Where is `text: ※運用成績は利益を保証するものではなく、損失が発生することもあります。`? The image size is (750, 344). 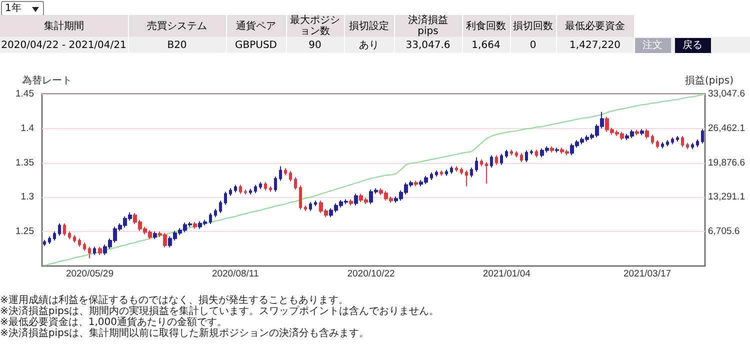 text: ※運用成績は利益を保証するものではなく、損失が発生することもあります。 is located at coordinates (174, 300).